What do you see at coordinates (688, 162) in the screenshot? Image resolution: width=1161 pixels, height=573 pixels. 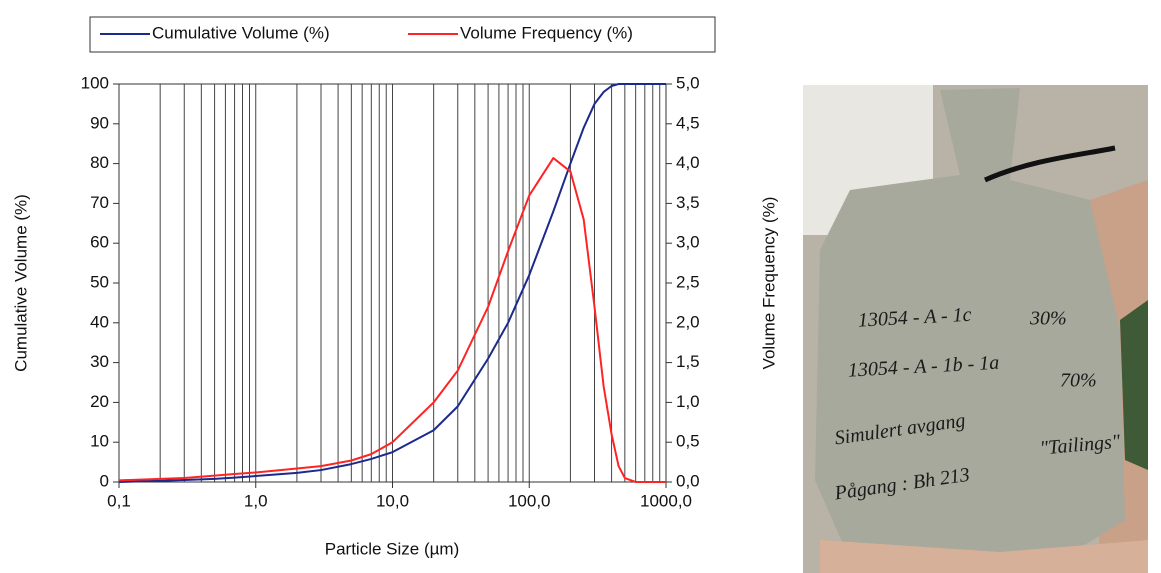 I see `y2-tick-label: 4,0` at bounding box center [688, 162].